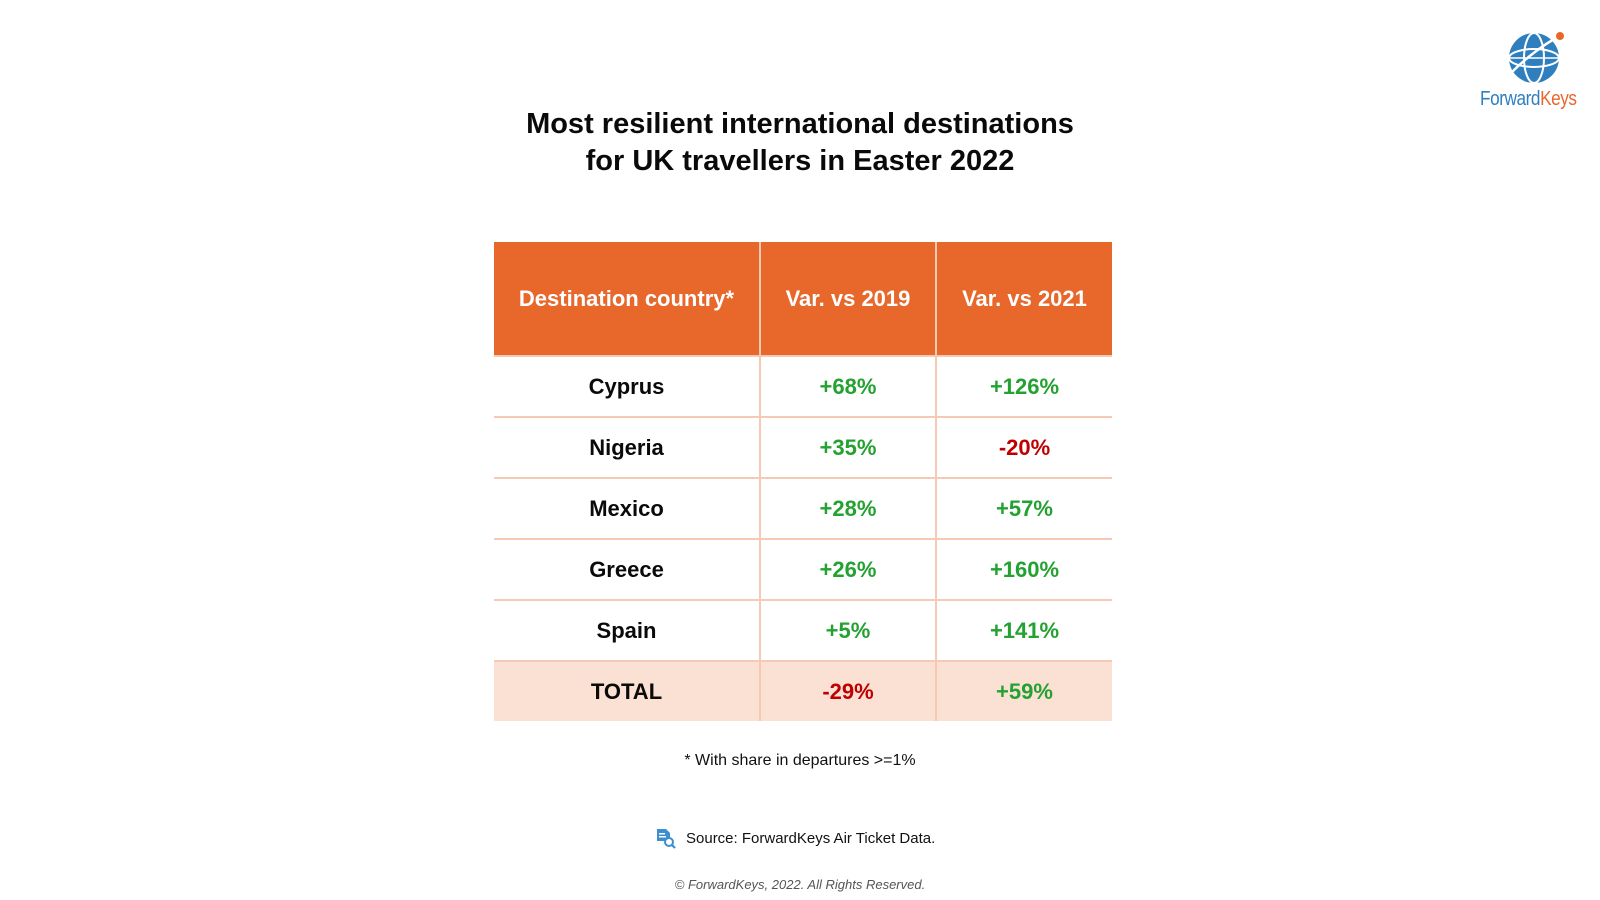  Describe the element at coordinates (847, 508) in the screenshot. I see `var-2019-cell: +28%` at that location.